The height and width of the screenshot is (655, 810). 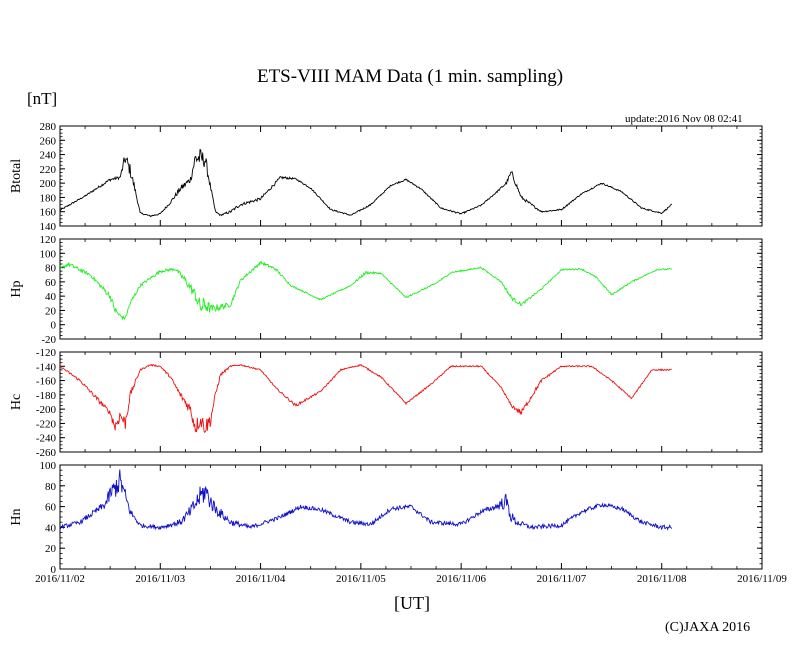 I want to click on ytick-label-btotal: 260, so click(x=48, y=141).